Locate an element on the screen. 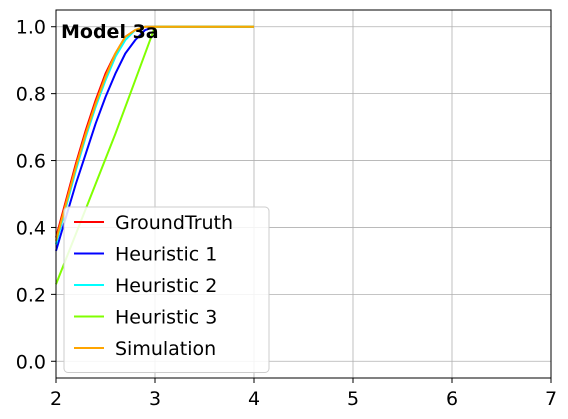  x-tick-label: 3 is located at coordinates (155, 399).